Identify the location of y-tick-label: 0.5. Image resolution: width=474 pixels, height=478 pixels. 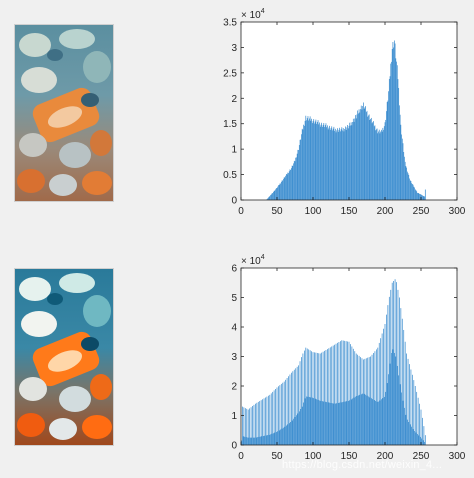
(230, 175).